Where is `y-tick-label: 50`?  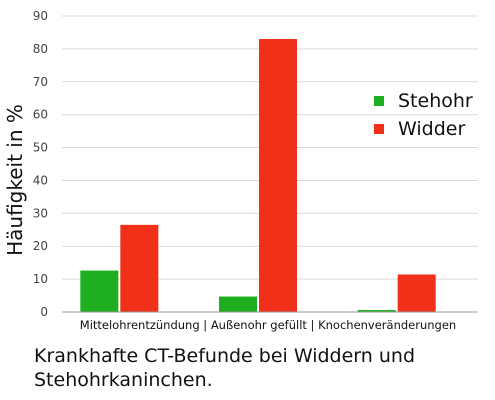 y-tick-label: 50 is located at coordinates (40, 148).